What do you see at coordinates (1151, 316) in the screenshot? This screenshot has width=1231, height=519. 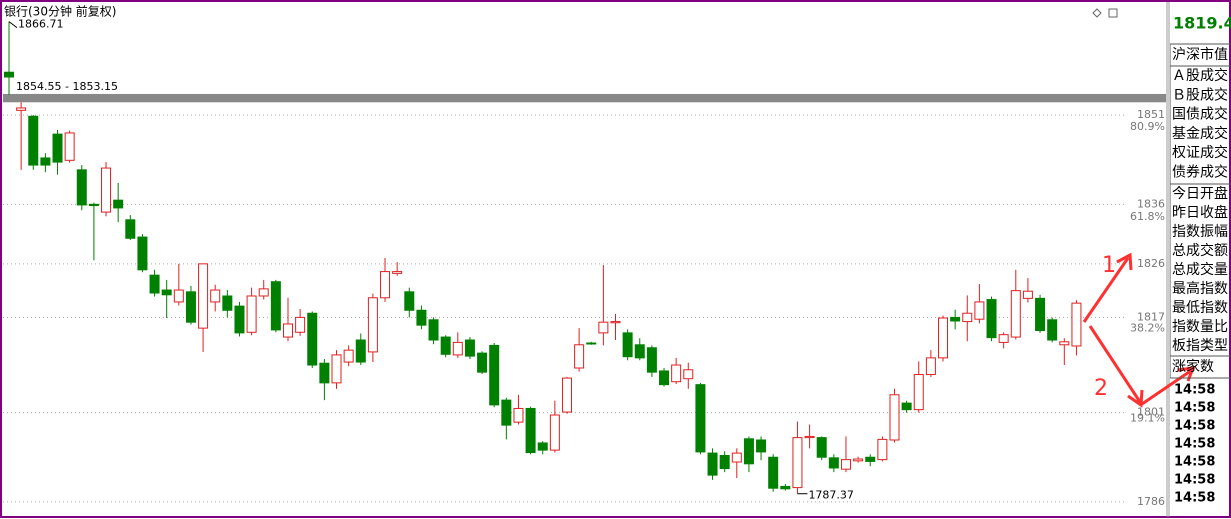 I see `y-tick-label: 1817` at bounding box center [1151, 316].